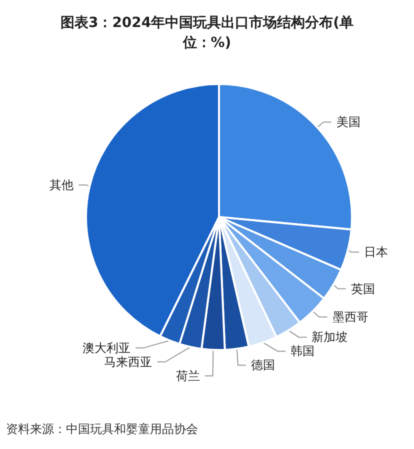 This screenshot has height=449, width=414. What do you see at coordinates (350, 317) in the screenshot?
I see `slice-label: 墨西哥` at bounding box center [350, 317].